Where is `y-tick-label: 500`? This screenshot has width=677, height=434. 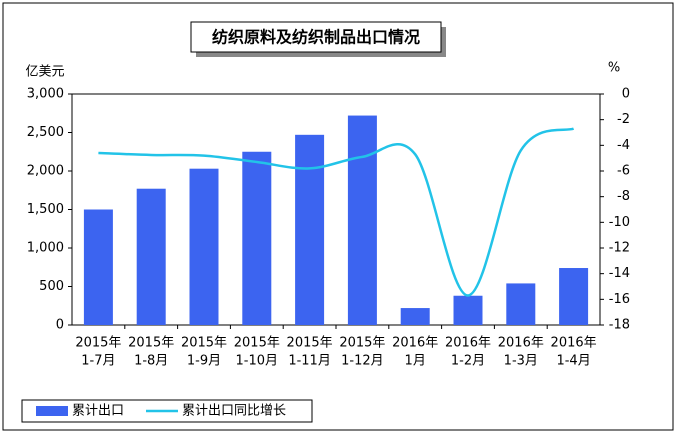 y-tick-label: 500 is located at coordinates (51, 286).